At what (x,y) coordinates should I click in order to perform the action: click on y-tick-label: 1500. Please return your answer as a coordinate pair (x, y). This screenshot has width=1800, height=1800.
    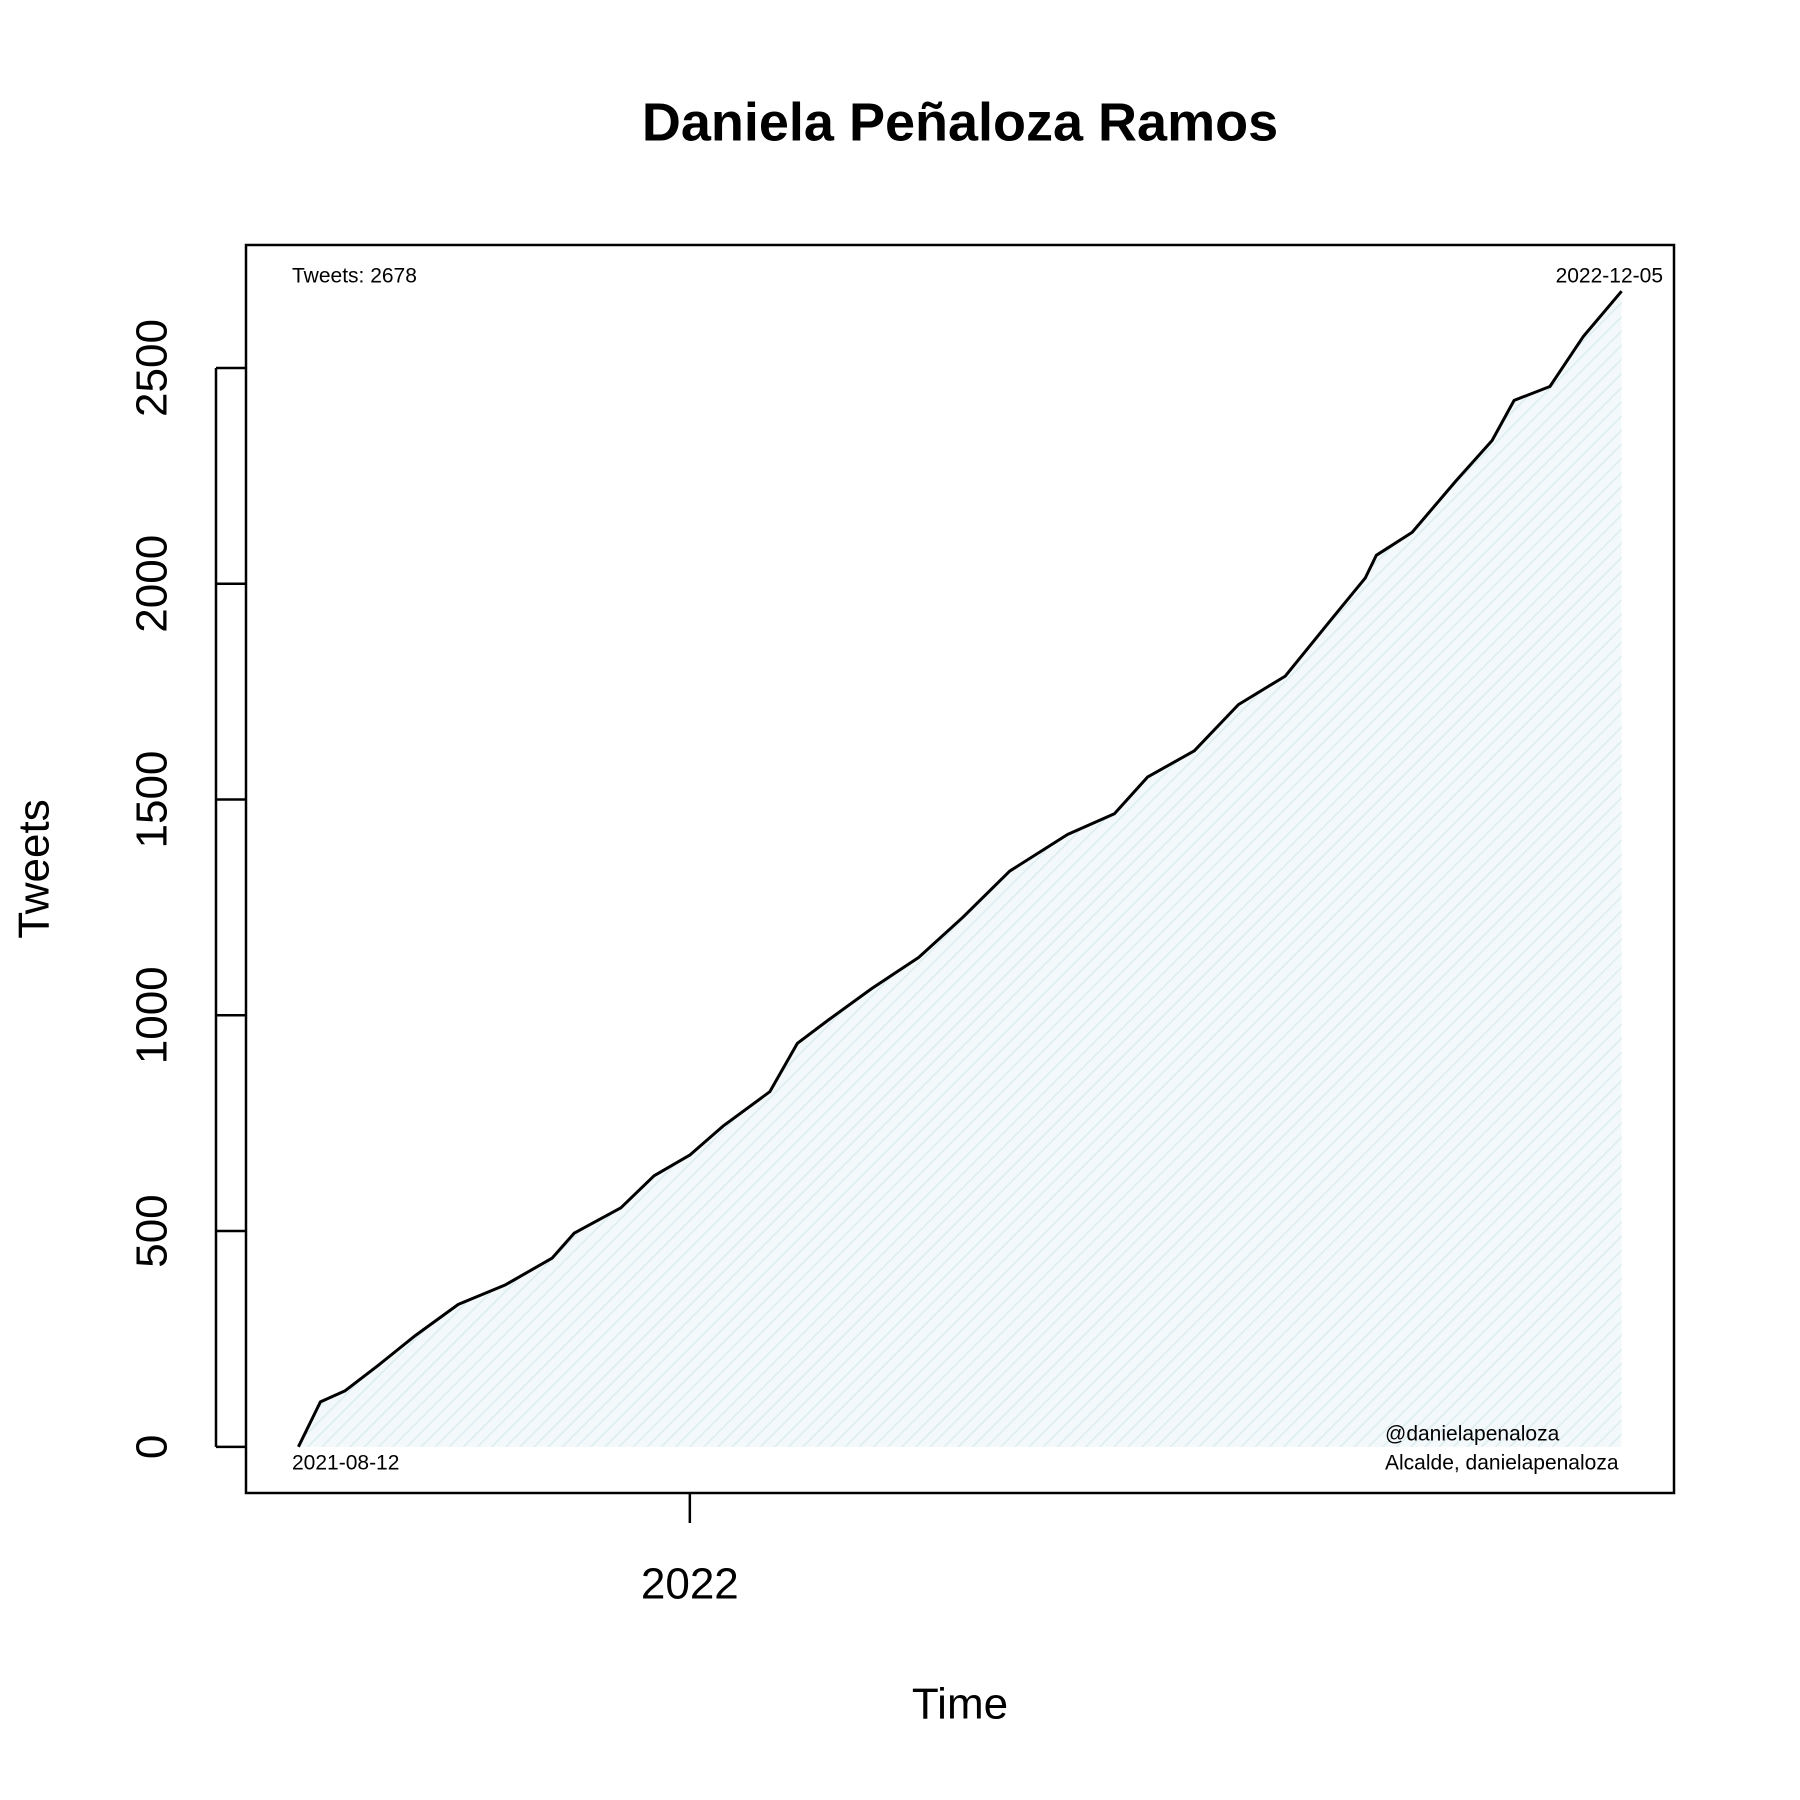
    Looking at the image, I should click on (152, 800).